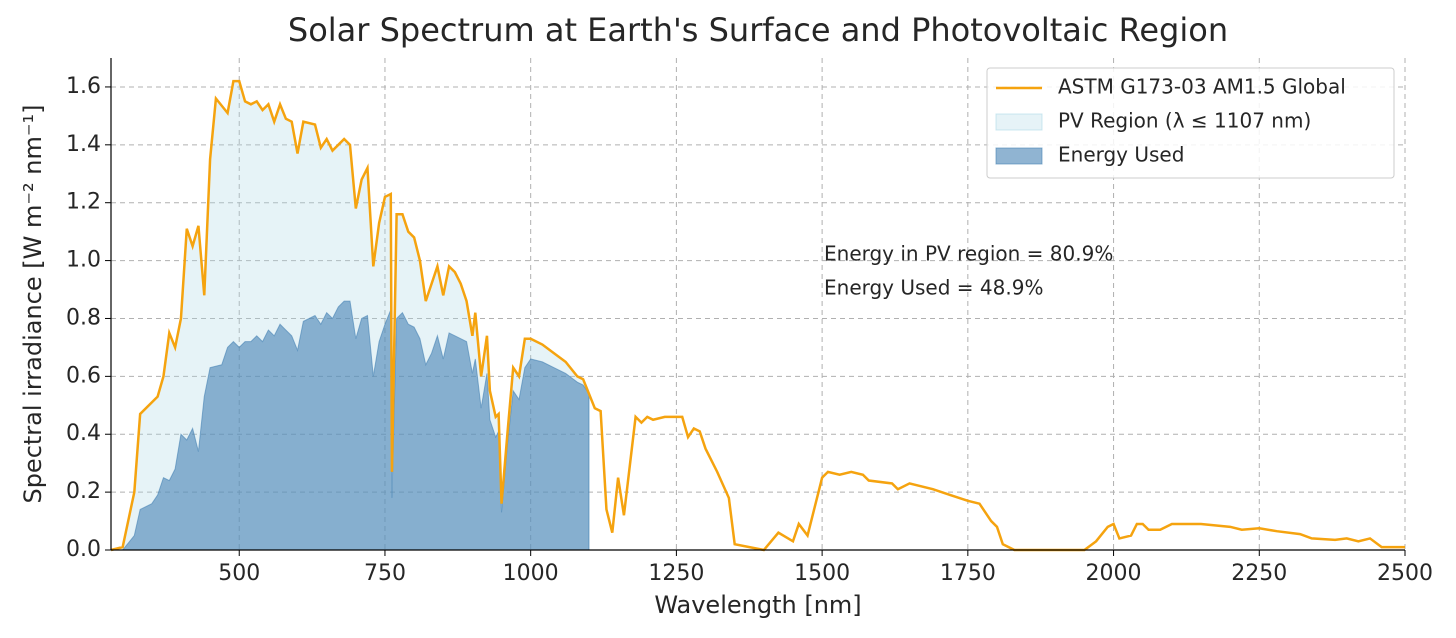 The height and width of the screenshot is (638, 1456). Describe the element at coordinates (385, 573) in the screenshot. I see `x-tick-label: 750` at that location.